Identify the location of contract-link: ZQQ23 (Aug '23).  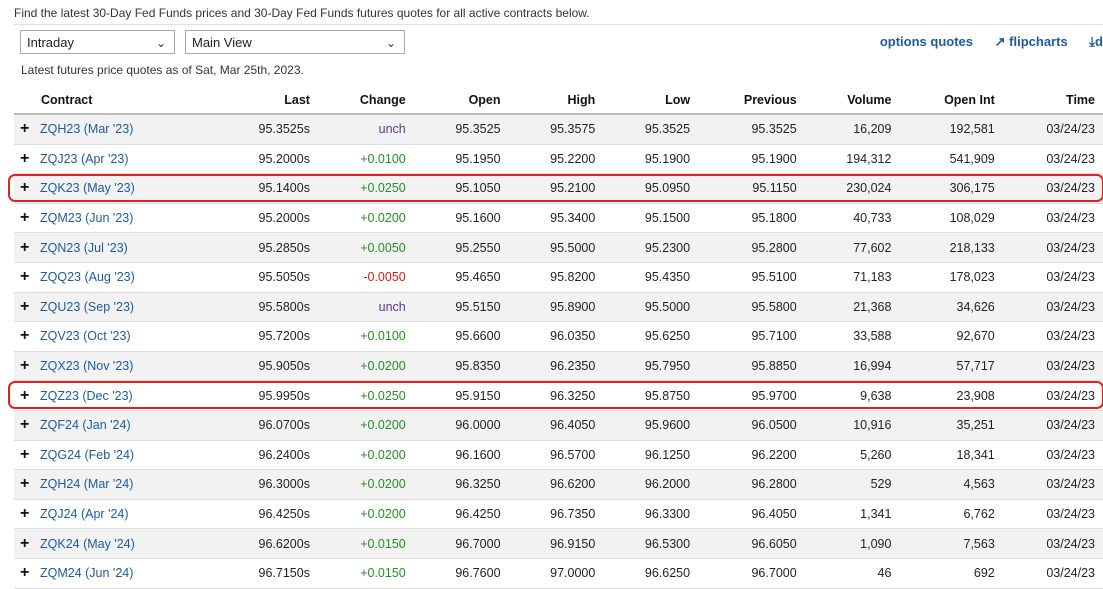
(87, 277).